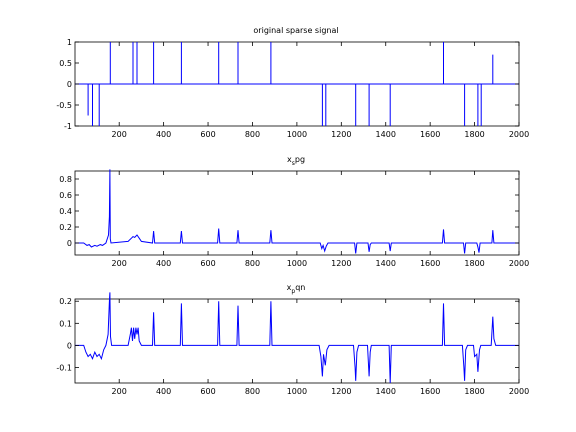 This screenshot has height=432, width=576. What do you see at coordinates (300, 287) in the screenshot?
I see `subplot-3-title-rest: qn` at bounding box center [300, 287].